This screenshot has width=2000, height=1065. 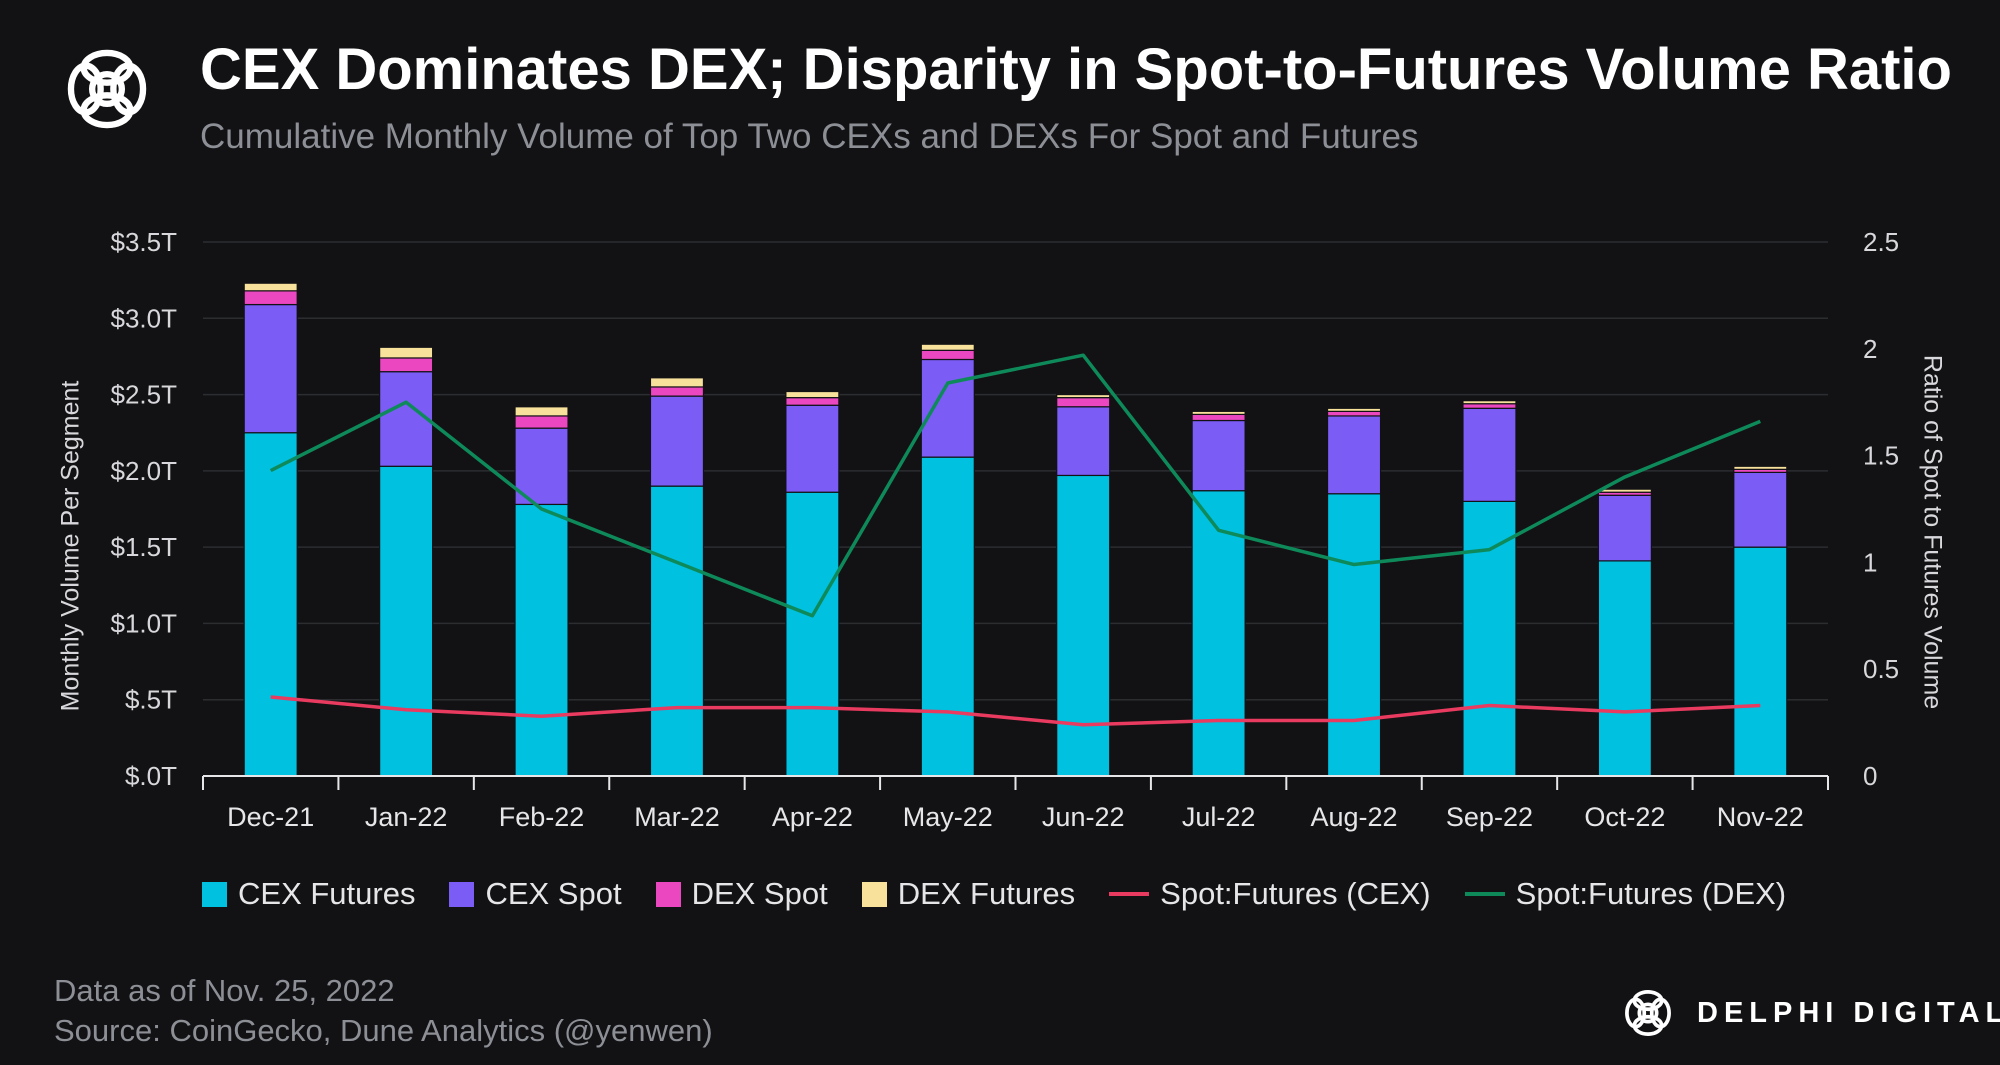 I want to click on legend-label: DEX Spot, so click(x=759, y=893).